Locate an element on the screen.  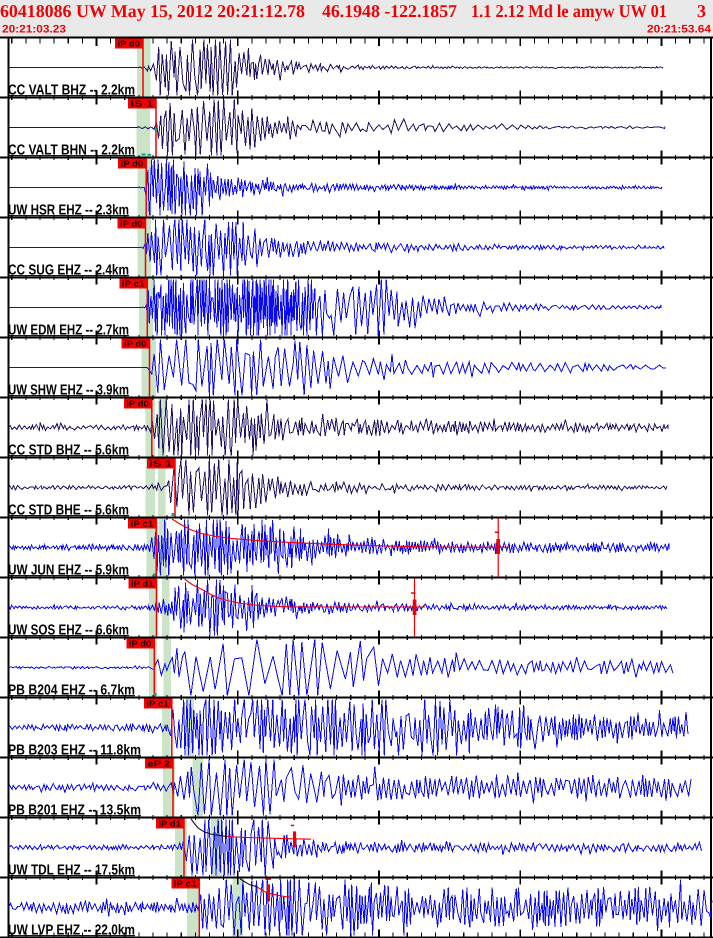
svg-text: CC SUG EHZ -- 2.4km is located at coordinates (68, 270).